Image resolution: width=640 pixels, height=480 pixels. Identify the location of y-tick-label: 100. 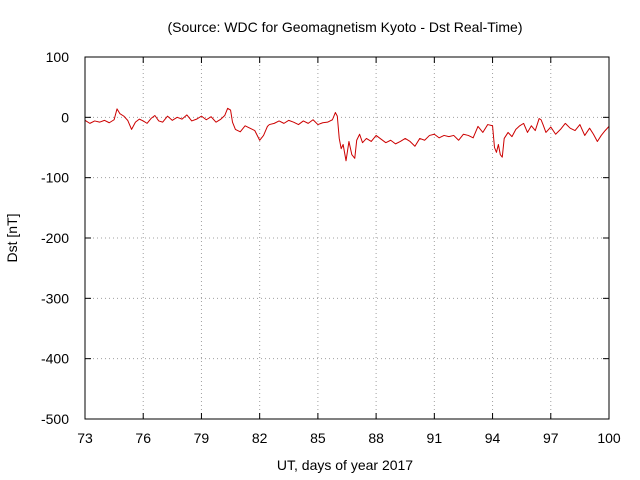
(58, 57).